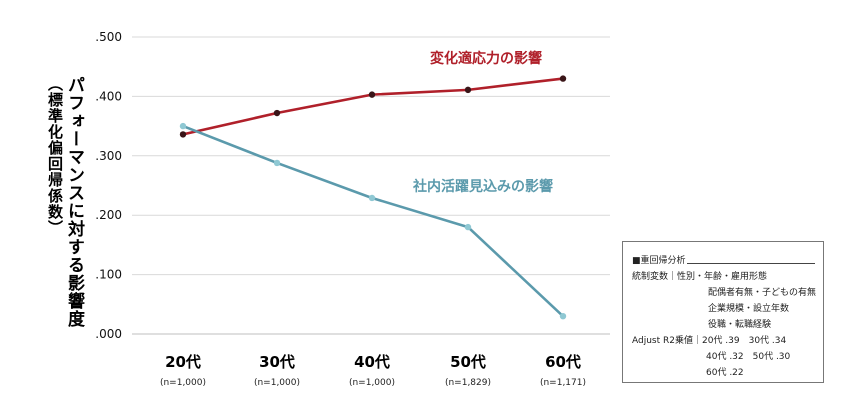 This screenshot has height=400, width=846. What do you see at coordinates (659, 261) in the screenshot?
I see `regression-title: ■重回帰分析` at bounding box center [659, 261].